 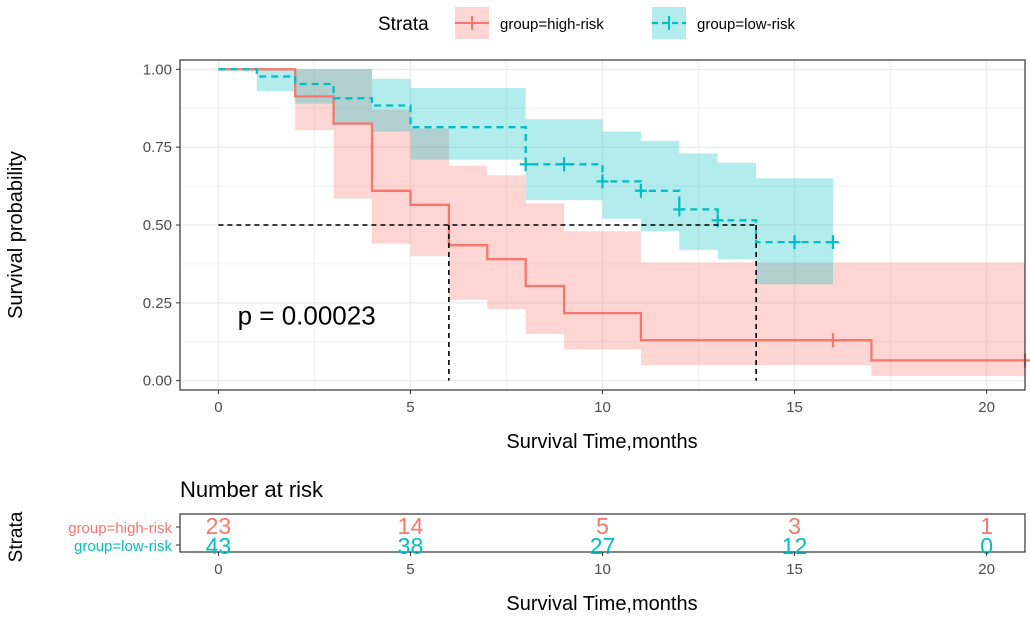 I want to click on risk-x-tick-label: 20, so click(x=986, y=569).